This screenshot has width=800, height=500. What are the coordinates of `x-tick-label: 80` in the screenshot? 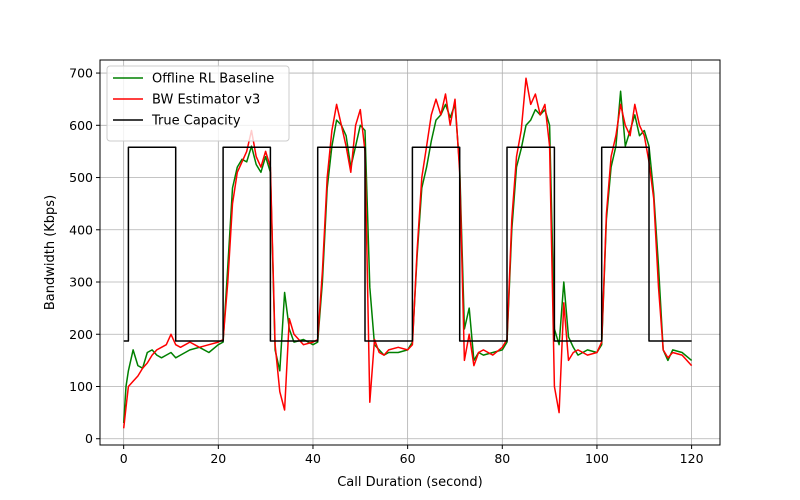 It's located at (502, 458).